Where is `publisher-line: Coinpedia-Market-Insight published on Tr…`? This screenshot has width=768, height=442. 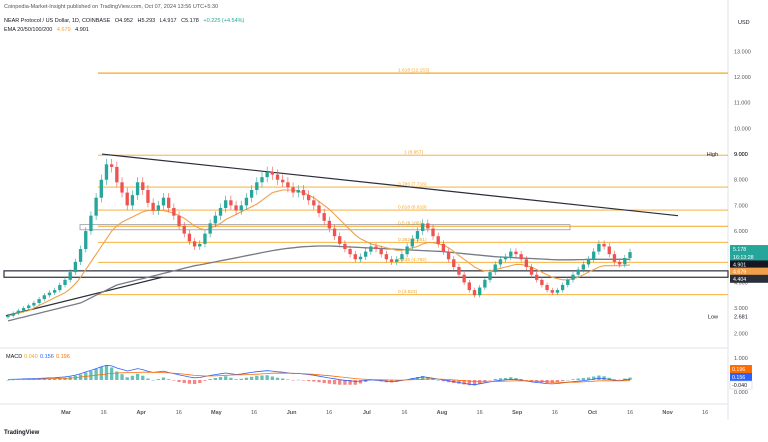 publisher-line: Coinpedia-Market-Insight published on Tr… is located at coordinates (111, 7).